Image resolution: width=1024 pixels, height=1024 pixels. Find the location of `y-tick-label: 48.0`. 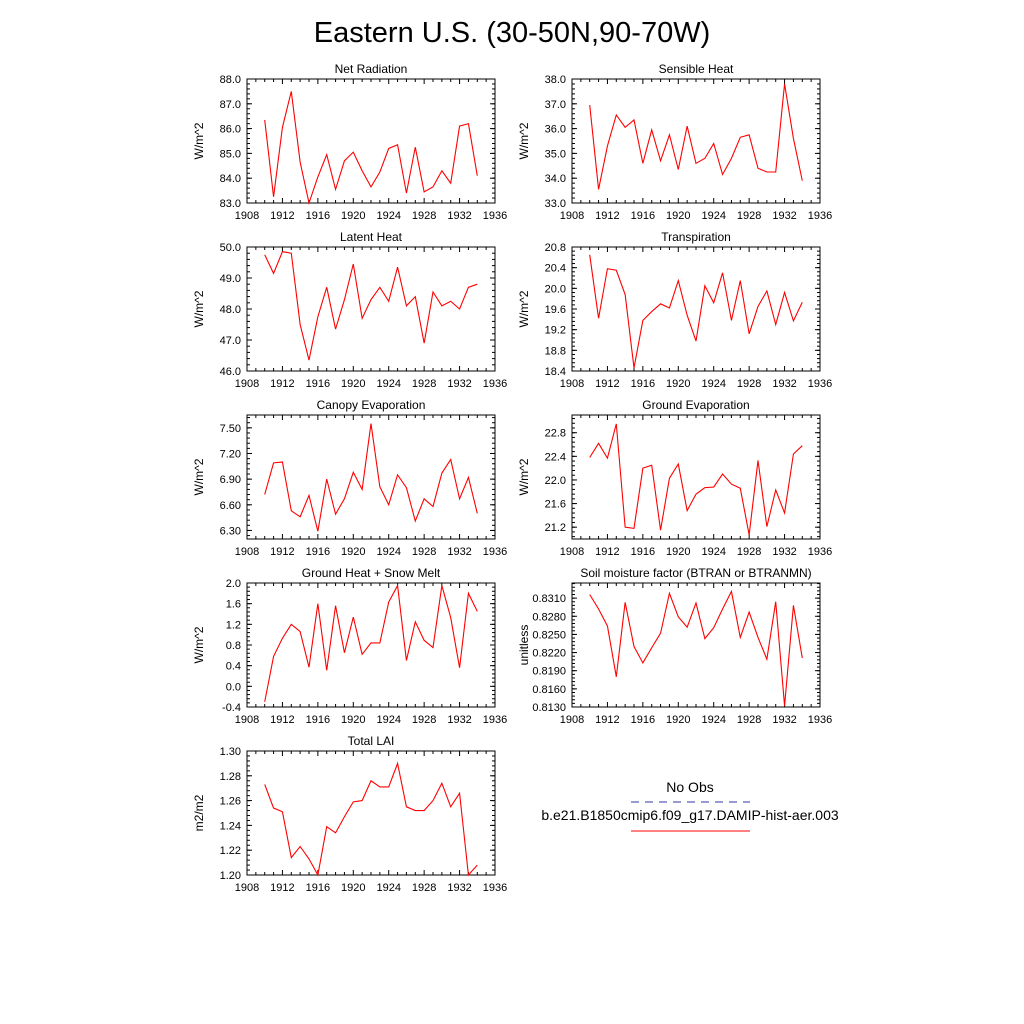

y-tick-label: 48.0 is located at coordinates (230, 310).